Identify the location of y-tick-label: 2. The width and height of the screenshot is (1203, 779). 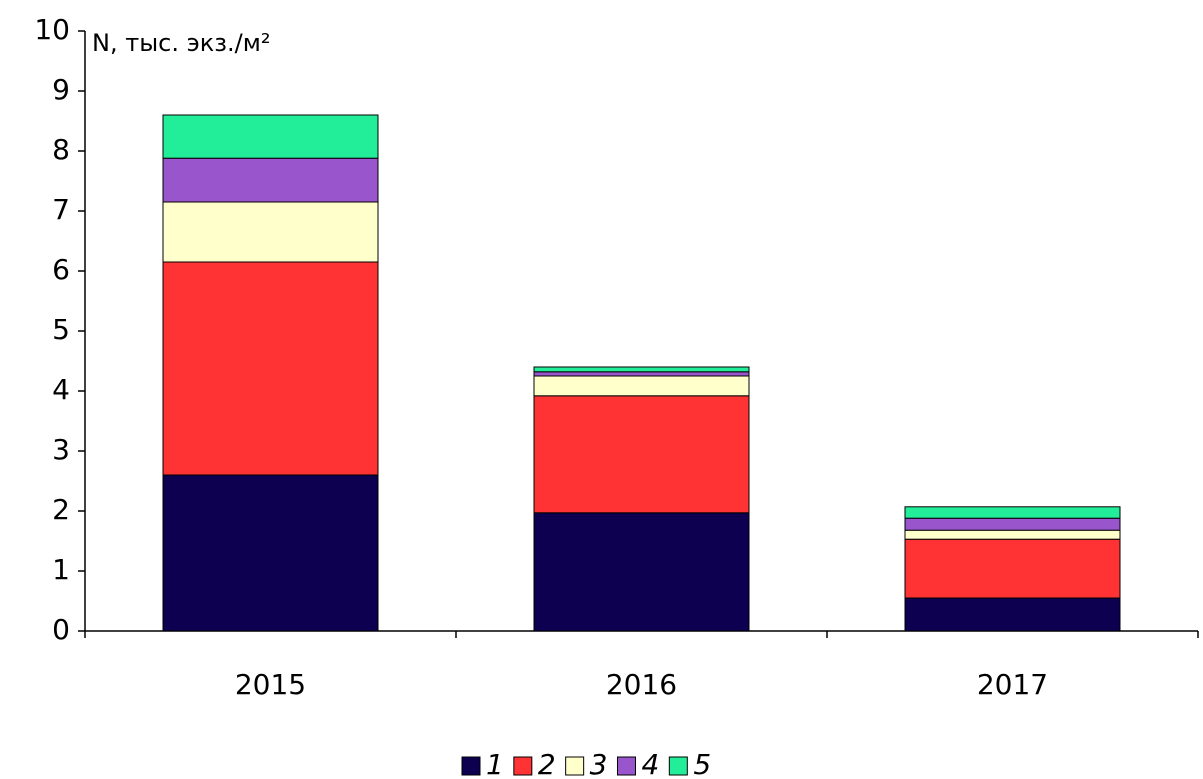
(61, 509).